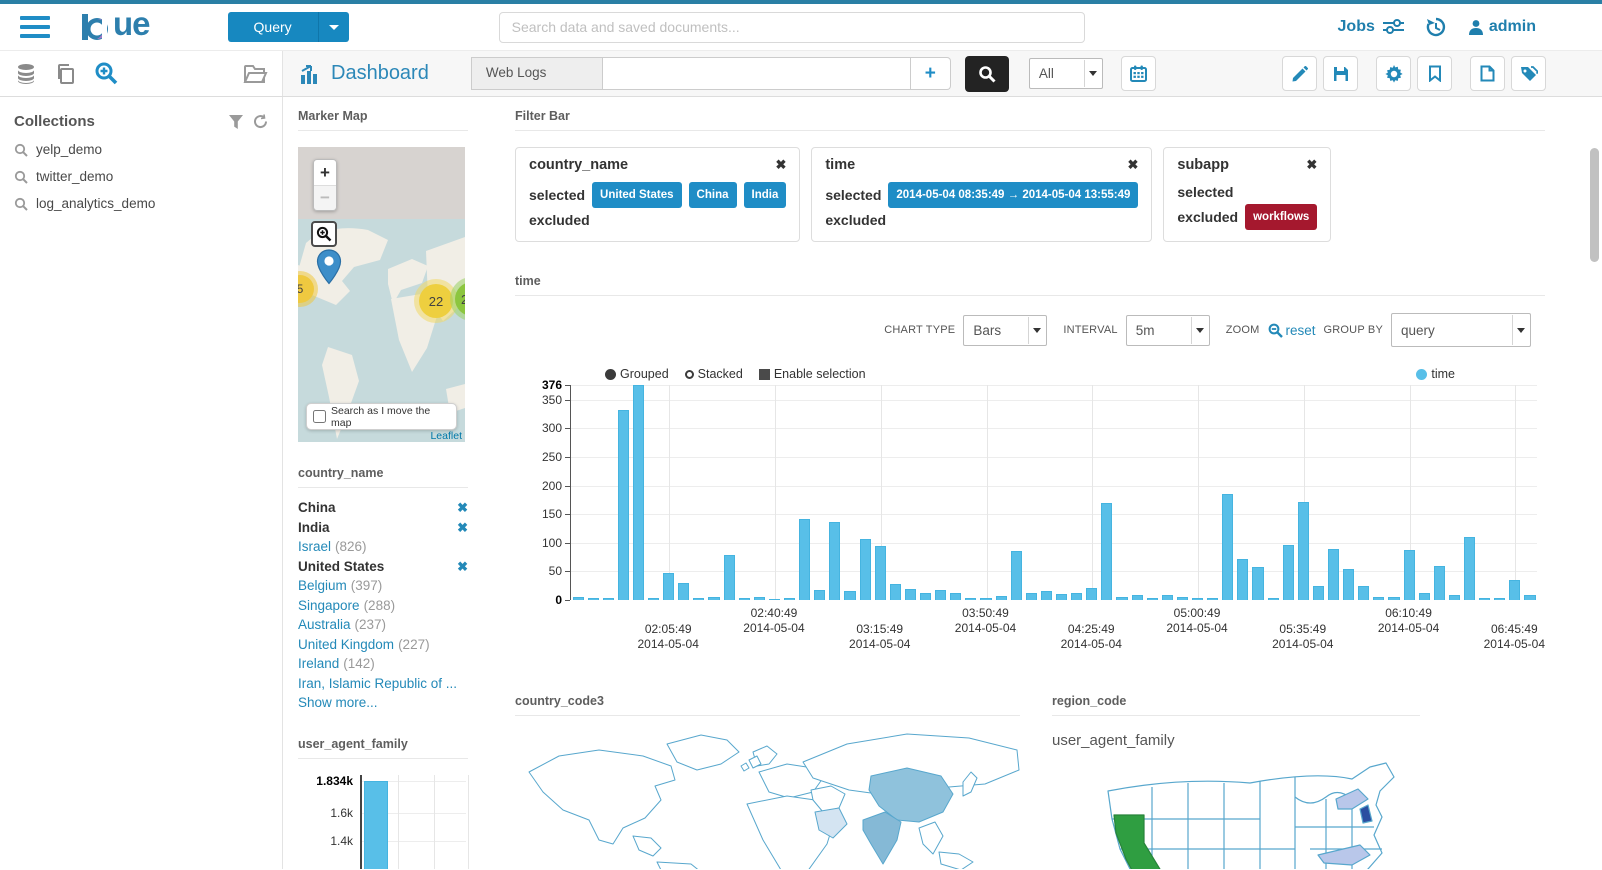 This screenshot has width=1602, height=870. What do you see at coordinates (315, 546) in the screenshot?
I see `facet-value-link: Israel` at bounding box center [315, 546].